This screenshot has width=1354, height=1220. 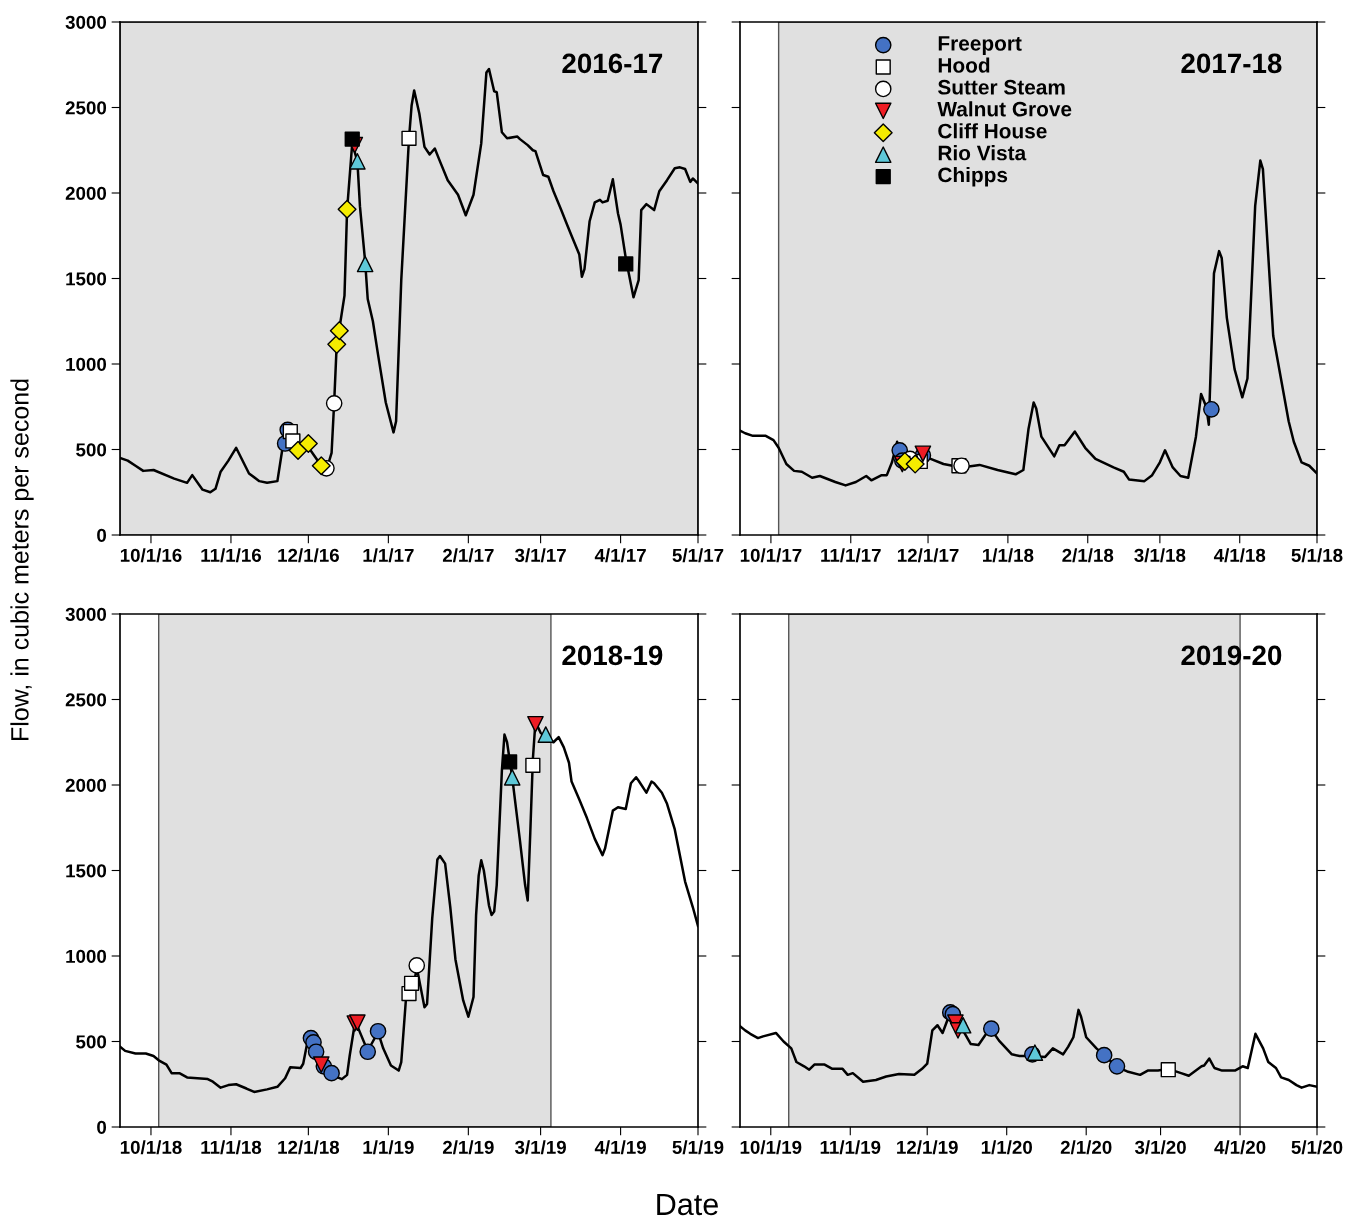 I want to click on x-tick-label: 5/1/17, so click(x=698, y=555).